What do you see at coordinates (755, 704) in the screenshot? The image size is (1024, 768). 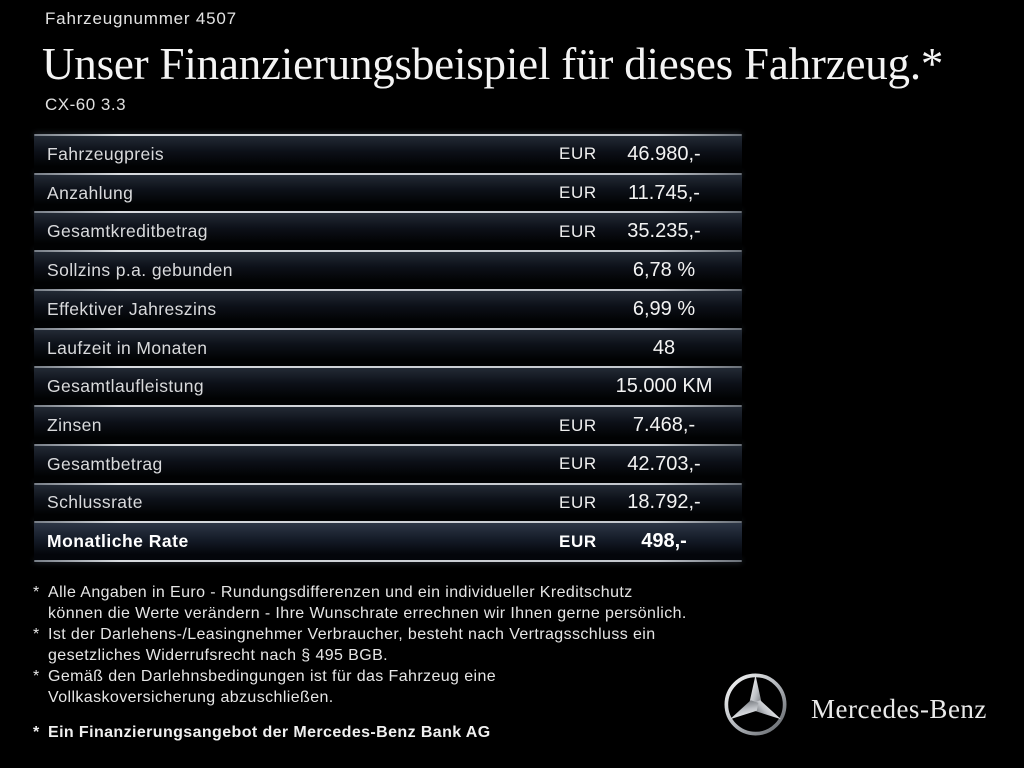 I see `mercedes-star-icon` at bounding box center [755, 704].